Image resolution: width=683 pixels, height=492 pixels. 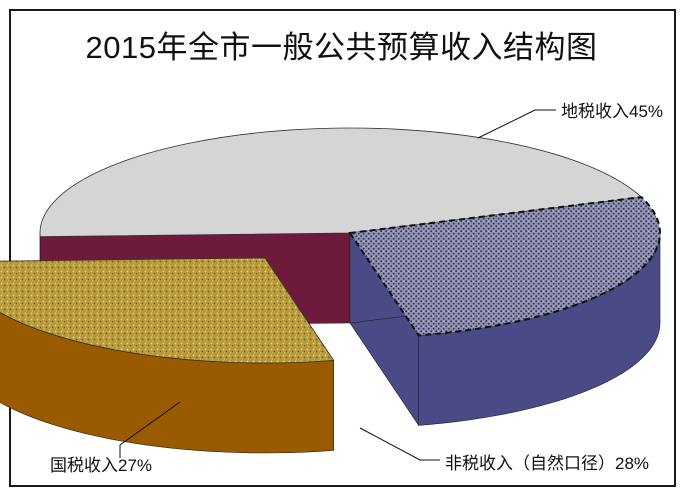 I want to click on leader-line-national-tax, so click(x=150, y=429).